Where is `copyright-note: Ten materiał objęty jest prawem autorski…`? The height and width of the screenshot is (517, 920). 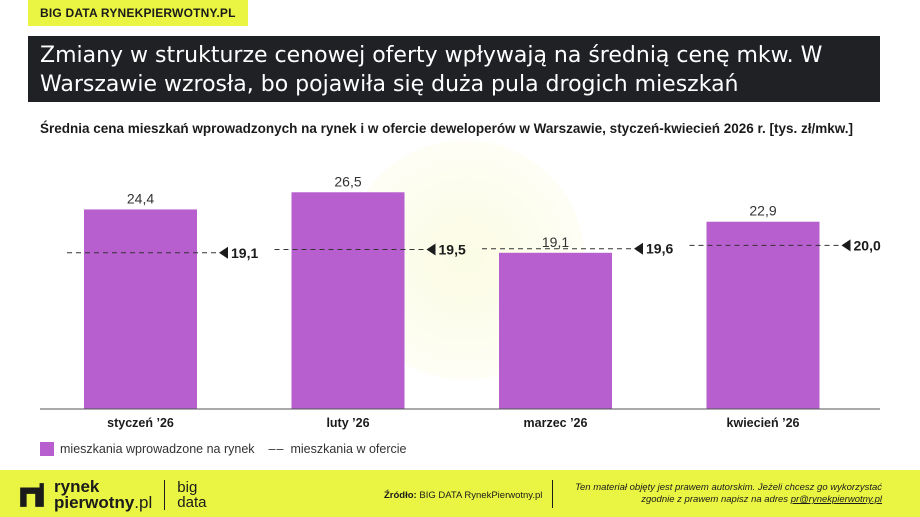 copyright-note: Ten materiał objęty jest prawem autorski… is located at coordinates (721, 494).